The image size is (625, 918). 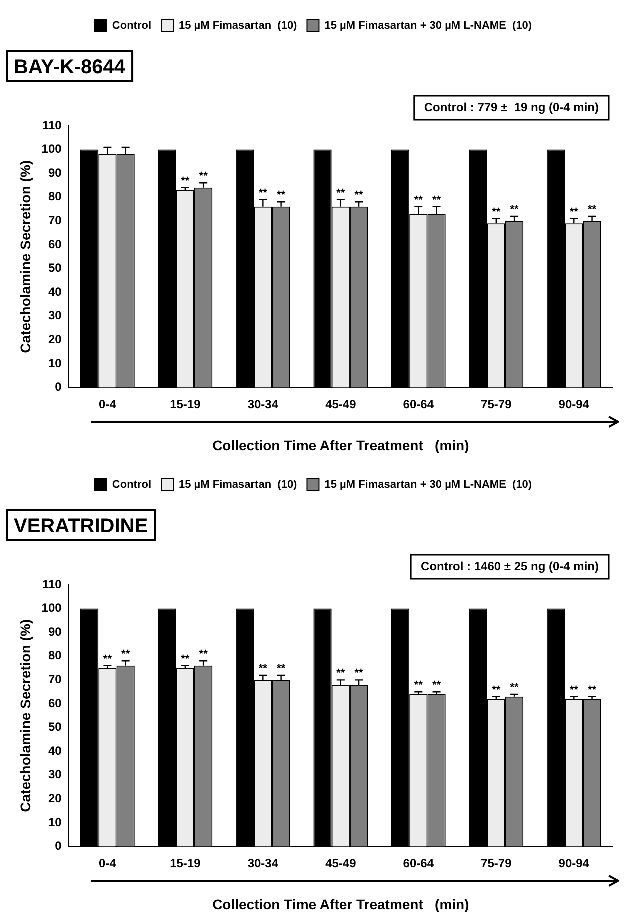 What do you see at coordinates (81, 527) in the screenshot?
I see `chart-title: VERATRIDINE` at bounding box center [81, 527].